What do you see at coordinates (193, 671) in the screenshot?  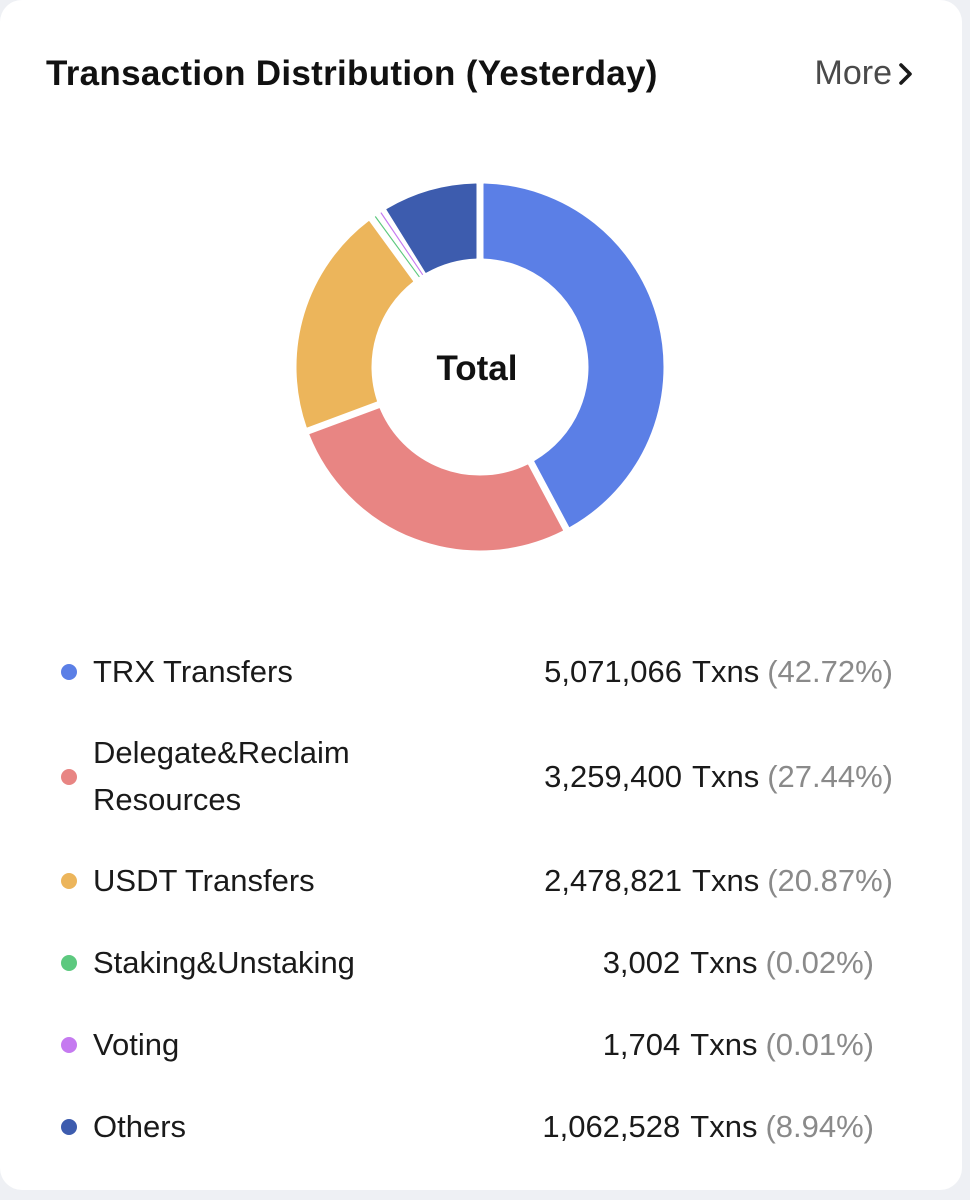 I see `legend-label: TRX Transfers` at bounding box center [193, 671].